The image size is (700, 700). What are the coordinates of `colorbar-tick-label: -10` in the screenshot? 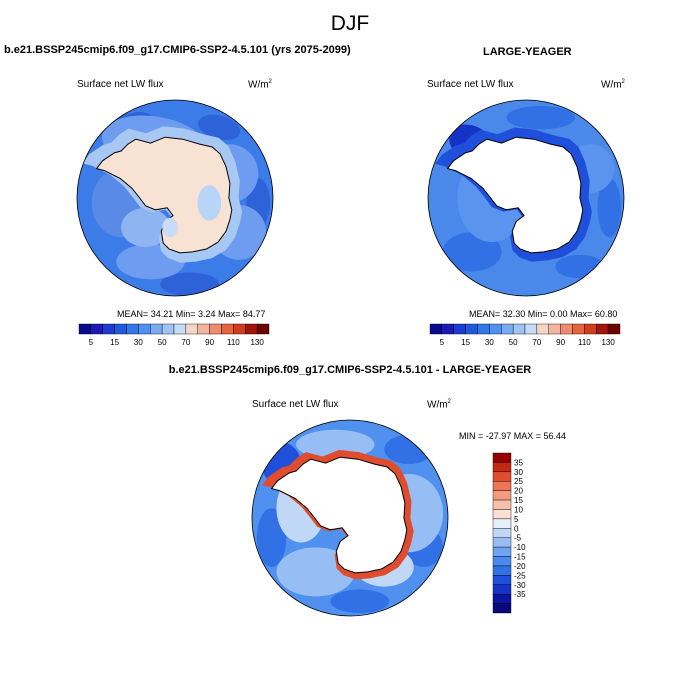 It's located at (520, 547).